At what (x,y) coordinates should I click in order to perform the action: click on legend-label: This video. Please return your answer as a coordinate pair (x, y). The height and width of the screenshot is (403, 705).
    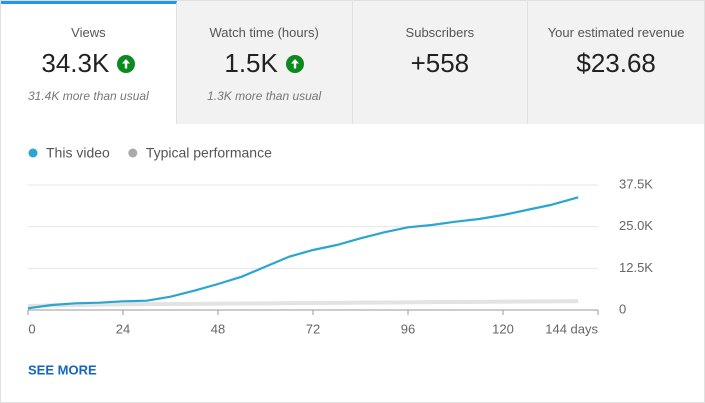
    Looking at the image, I should click on (78, 153).